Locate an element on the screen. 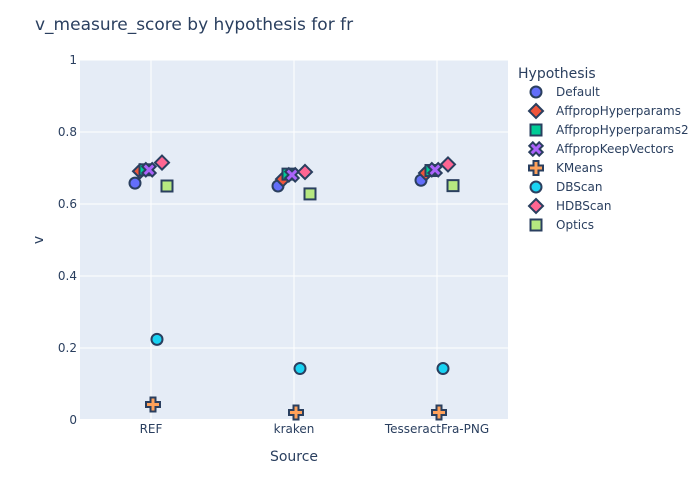 The width and height of the screenshot is (700, 504). legend-item-label: Default is located at coordinates (578, 92).